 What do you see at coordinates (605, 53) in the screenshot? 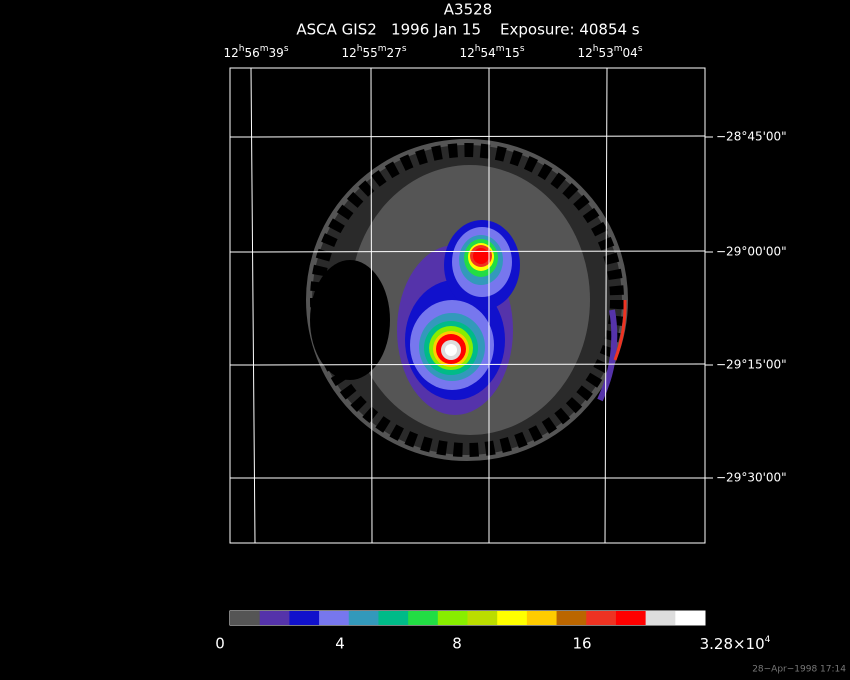
I see `label-part: 53` at bounding box center [605, 53].